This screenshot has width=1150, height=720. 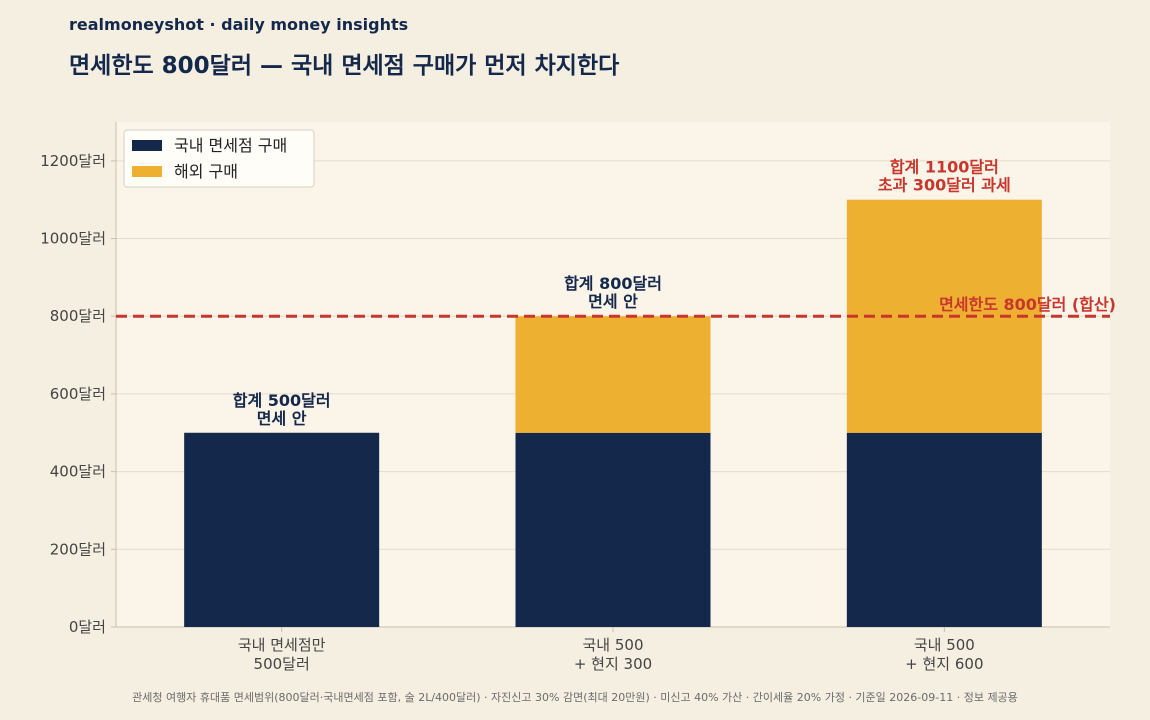 What do you see at coordinates (282, 664) in the screenshot?
I see `x-tick-label: 500달러` at bounding box center [282, 664].